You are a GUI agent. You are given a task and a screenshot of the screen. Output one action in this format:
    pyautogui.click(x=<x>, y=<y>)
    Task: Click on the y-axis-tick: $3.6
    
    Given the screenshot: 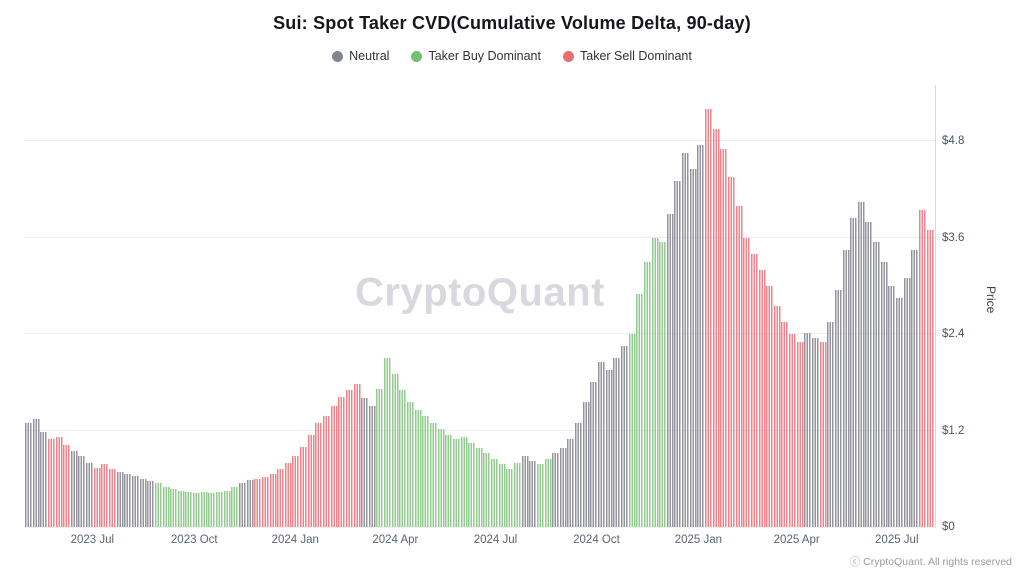 What is the action you would take?
    pyautogui.click(x=953, y=237)
    